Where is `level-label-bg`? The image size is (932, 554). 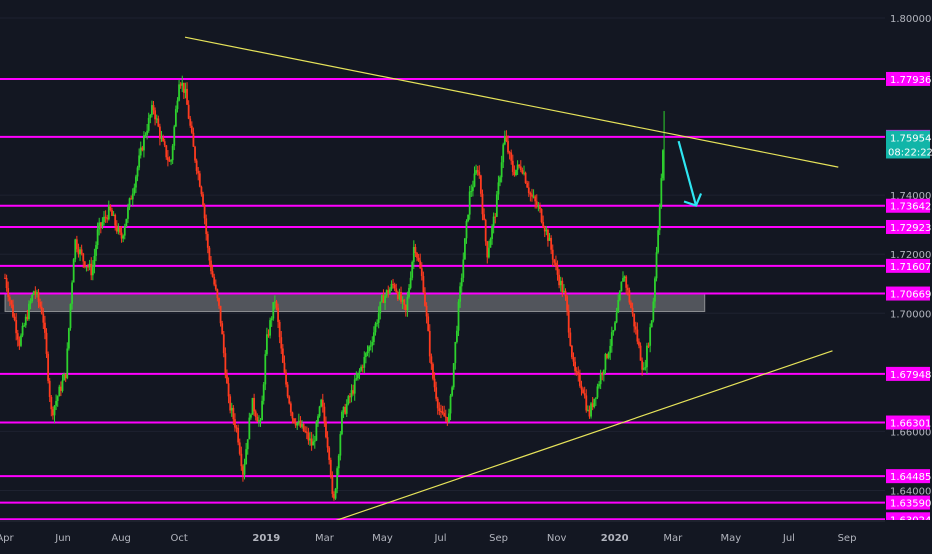 level-label-bg is located at coordinates (908, 422).